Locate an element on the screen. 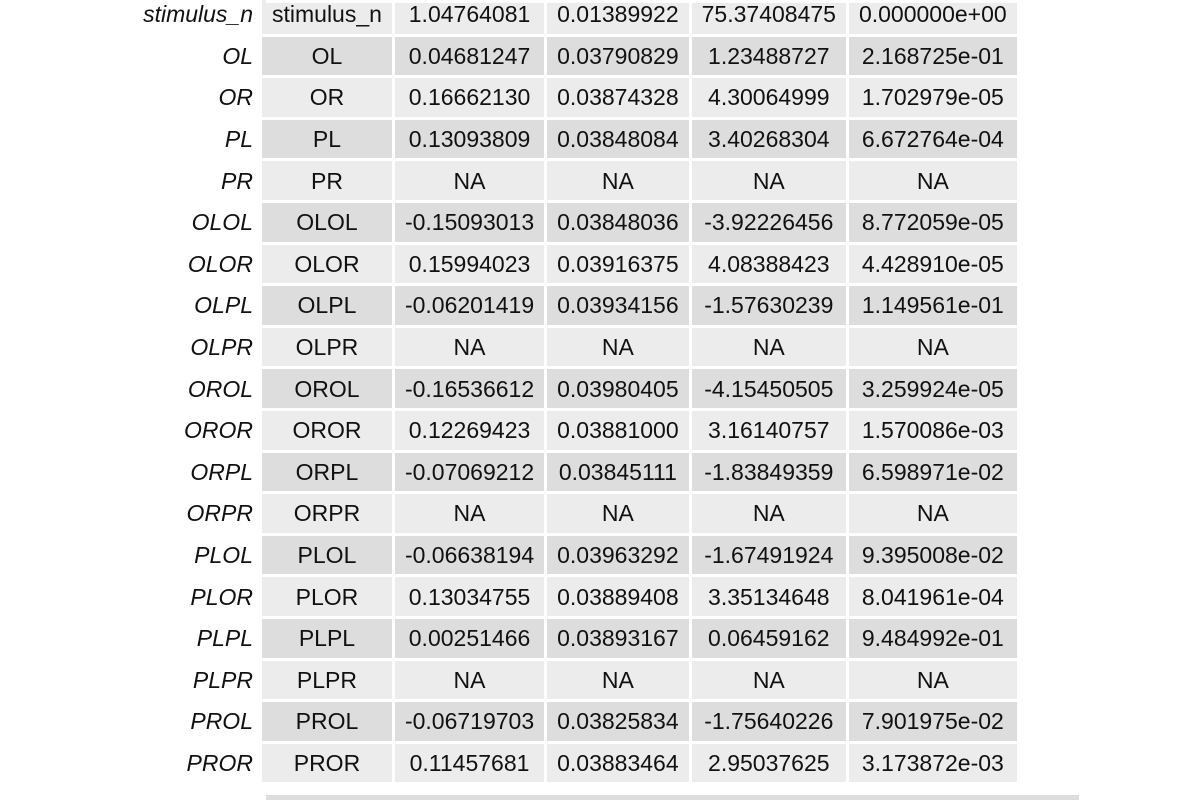 Image resolution: width=1200 pixels, height=800 pixels. cell-term: PLOR is located at coordinates (327, 596).